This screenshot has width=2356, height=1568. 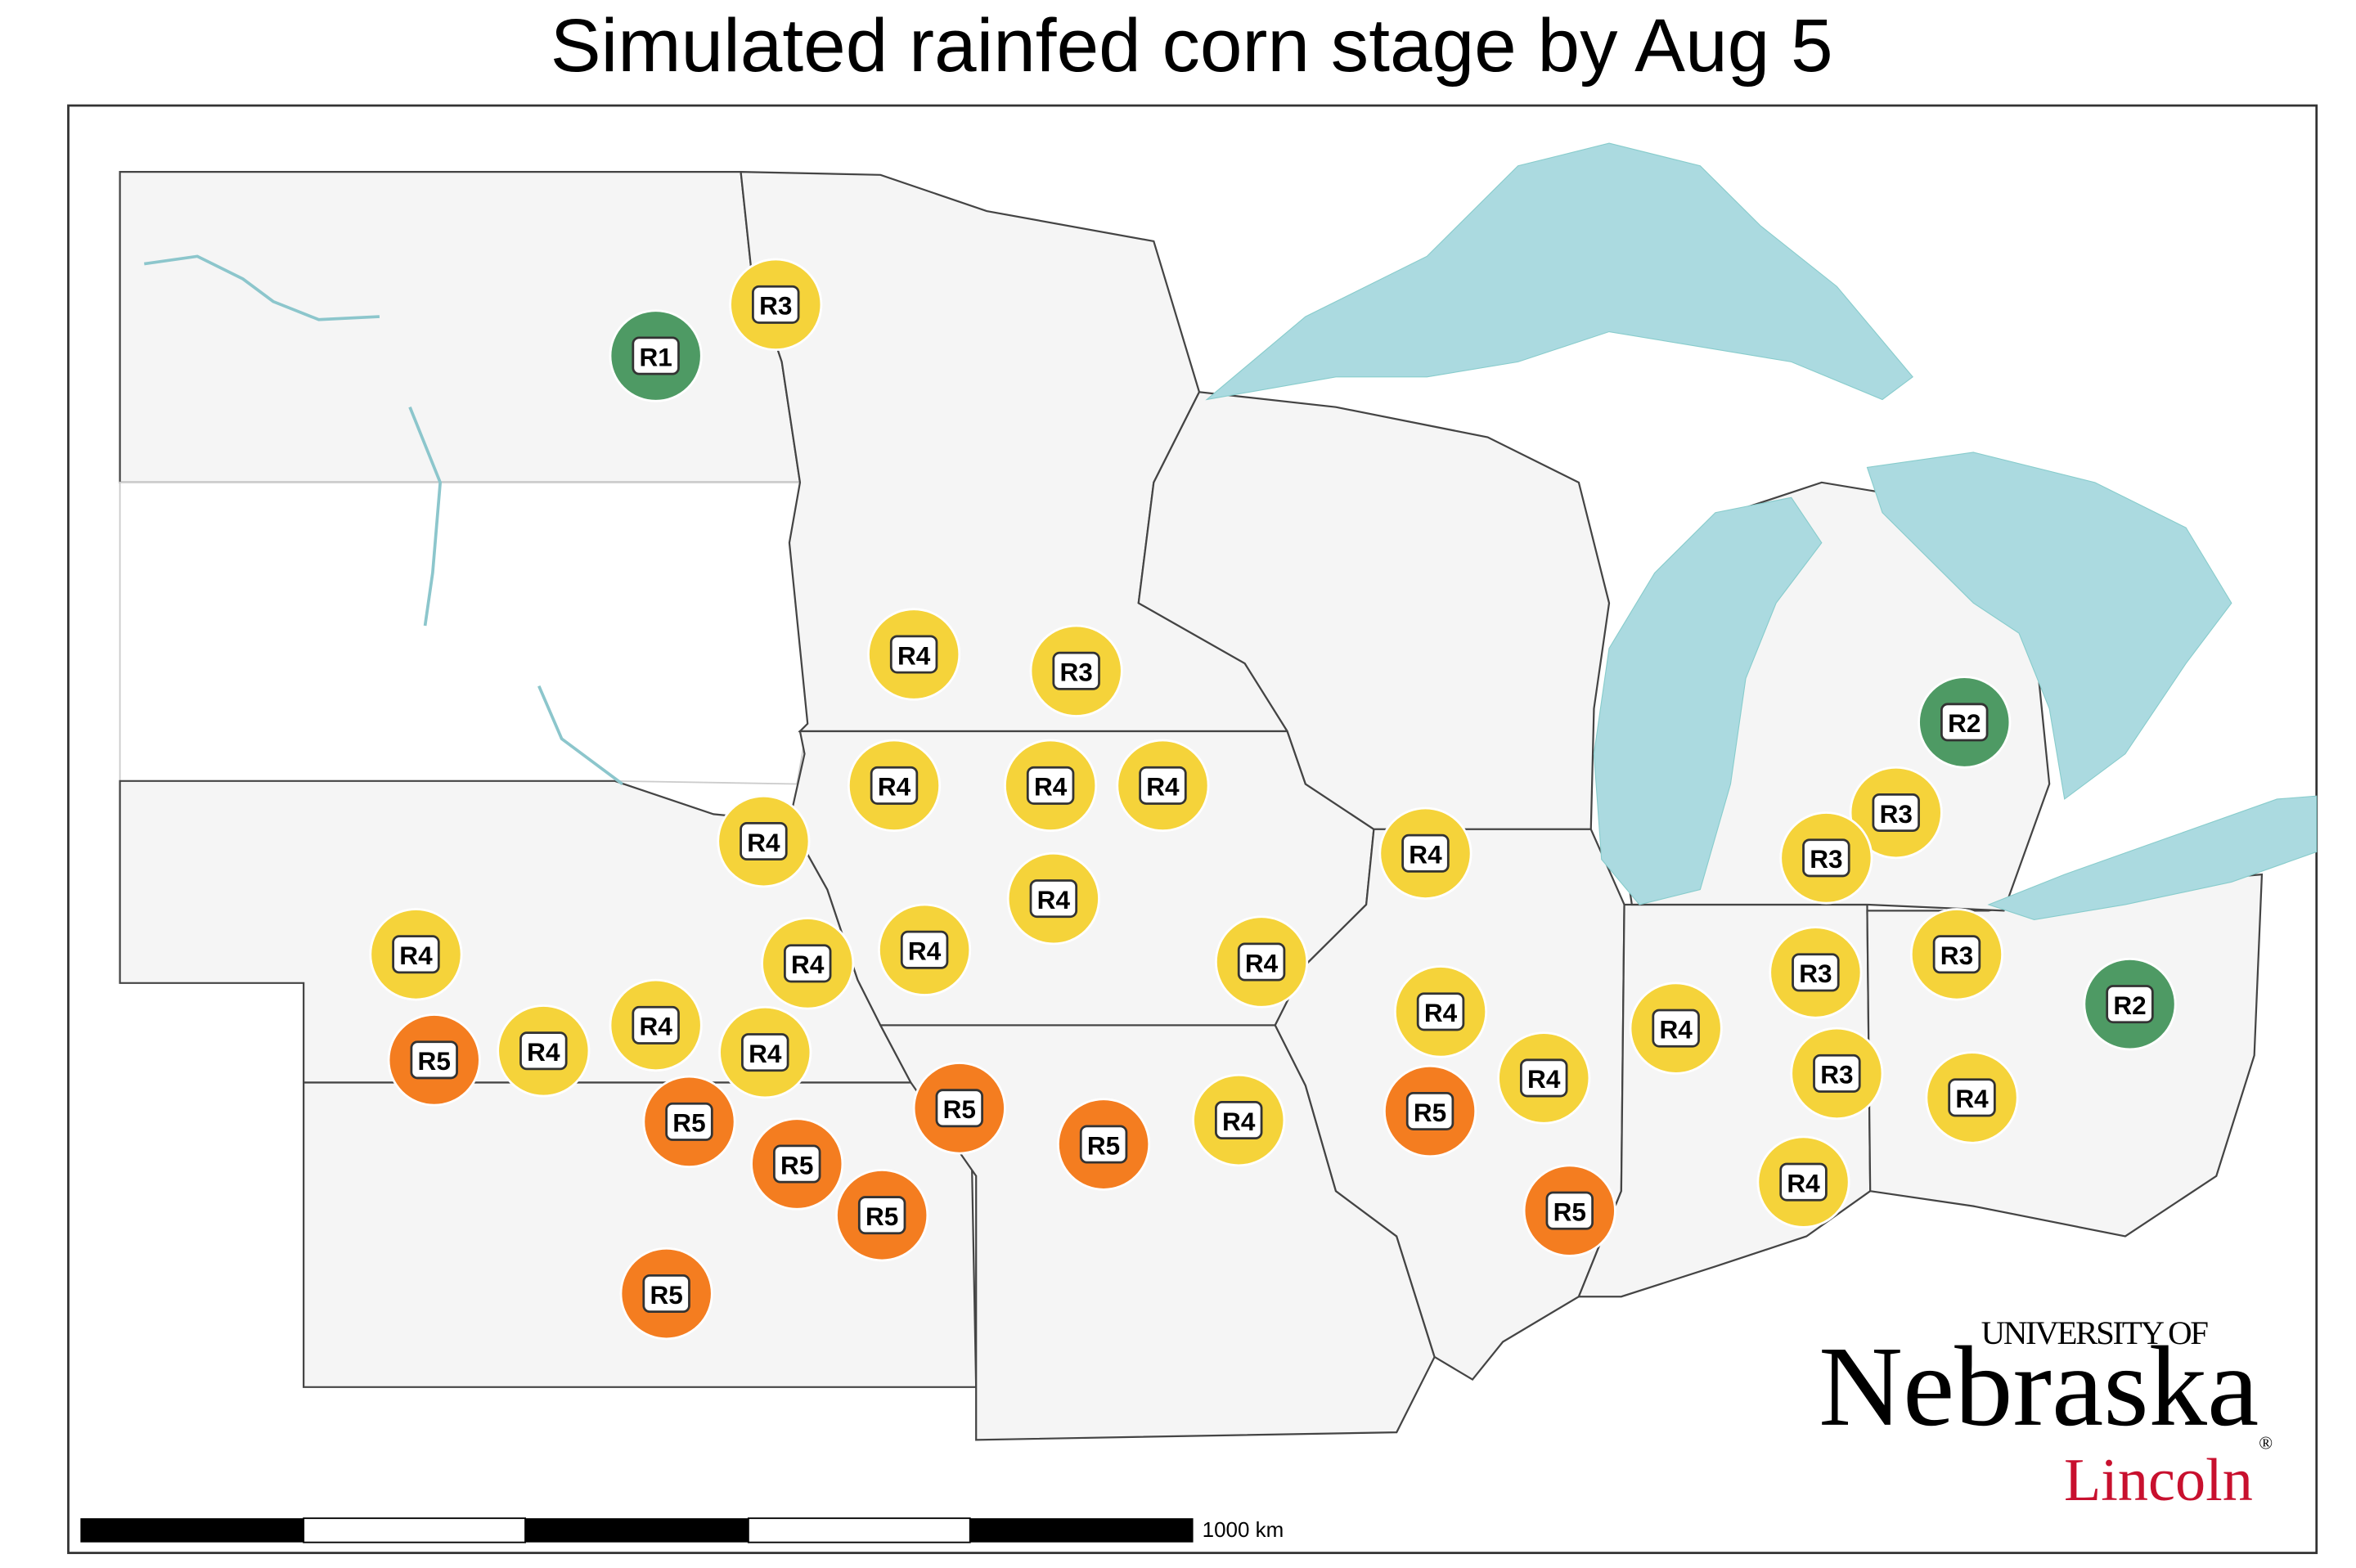 What do you see at coordinates (2095, 1332) in the screenshot?
I see `logo-top: UNIVERSITY OF` at bounding box center [2095, 1332].